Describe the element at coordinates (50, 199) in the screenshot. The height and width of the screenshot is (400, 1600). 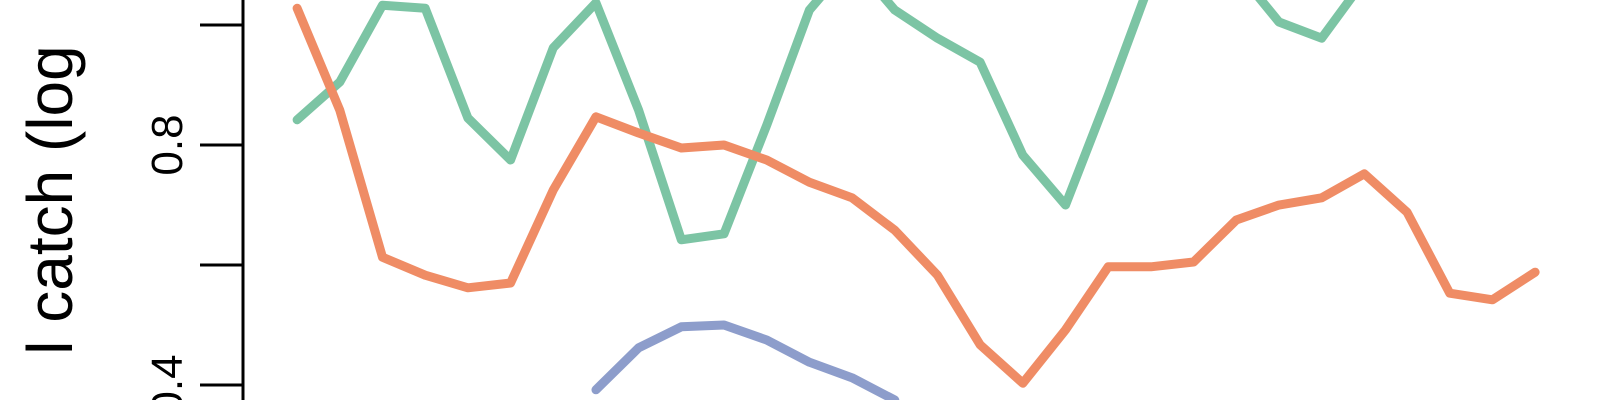
I see `y-axis-title: l catch (log` at that location.